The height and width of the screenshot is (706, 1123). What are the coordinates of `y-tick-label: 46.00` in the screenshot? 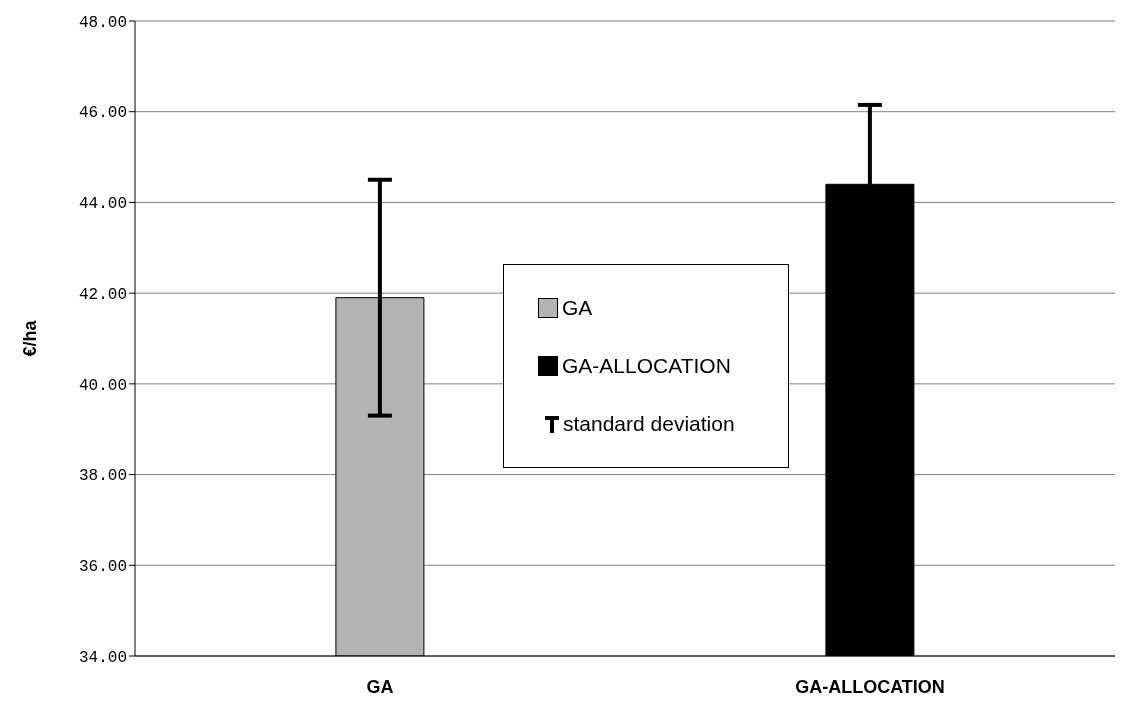 It's located at (102, 113).